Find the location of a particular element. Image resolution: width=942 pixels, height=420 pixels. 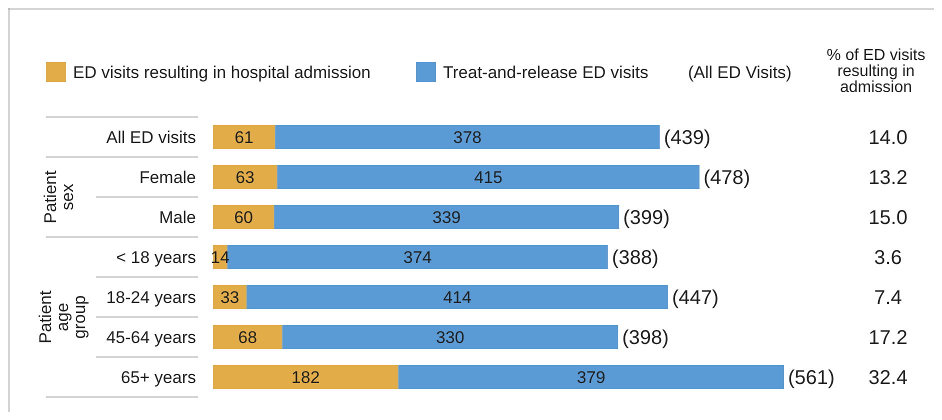

text: (All ED Visits) is located at coordinates (740, 72).